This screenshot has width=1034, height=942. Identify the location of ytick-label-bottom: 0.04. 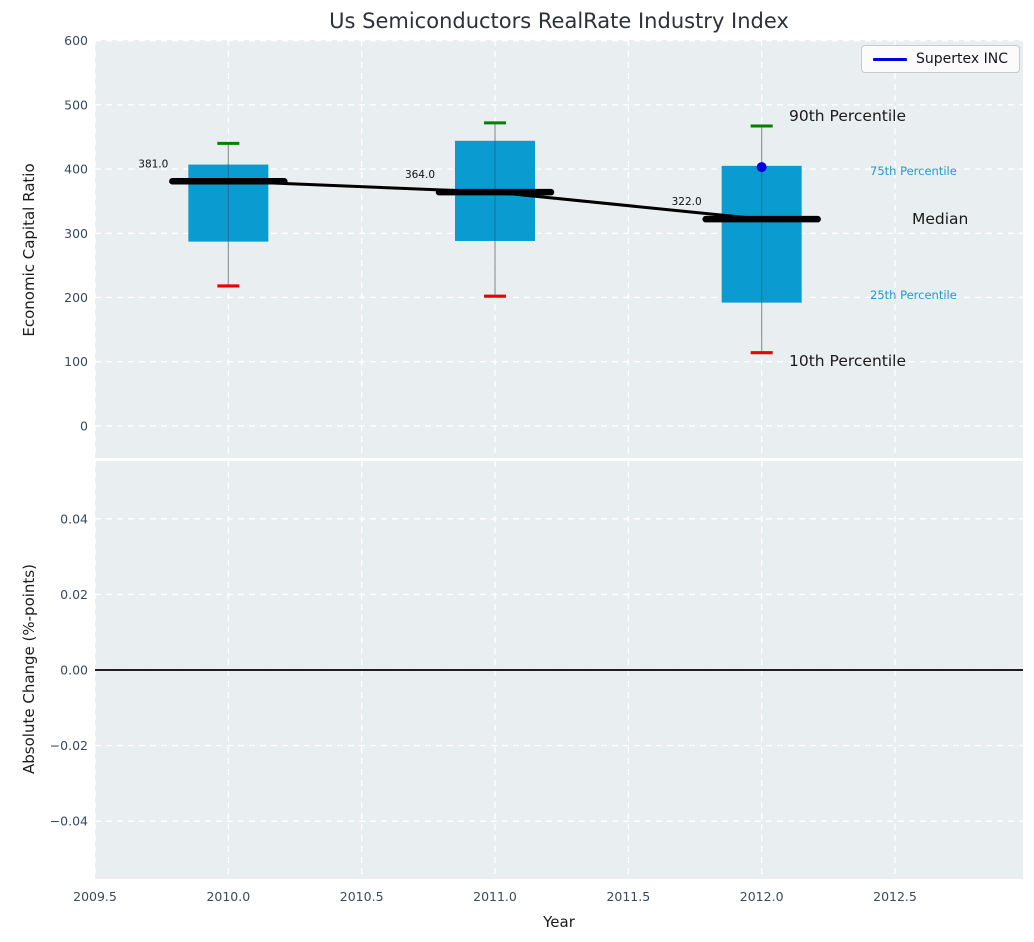
(74, 518).